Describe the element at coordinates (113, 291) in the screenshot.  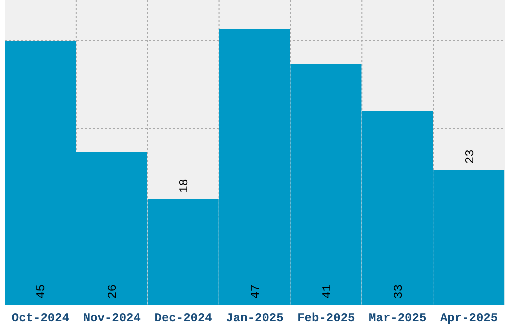
I see `data-label: 26` at that location.